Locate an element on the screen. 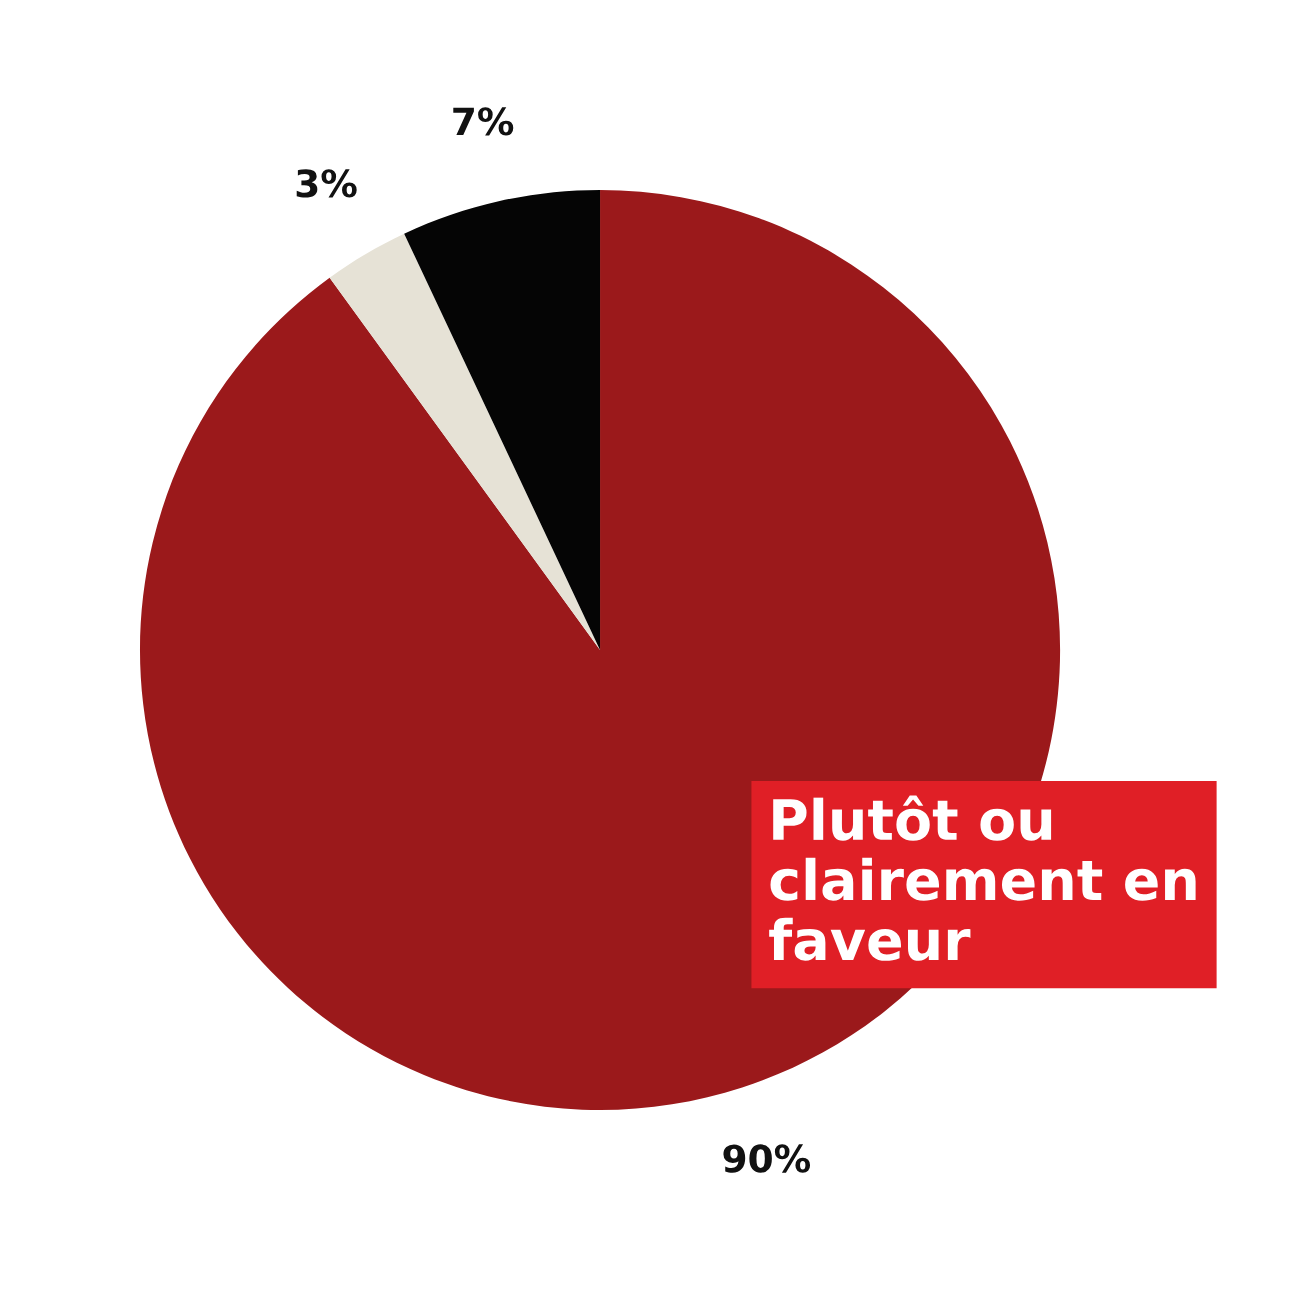 The image size is (1313, 1313). data-label: 3% is located at coordinates (326, 183).